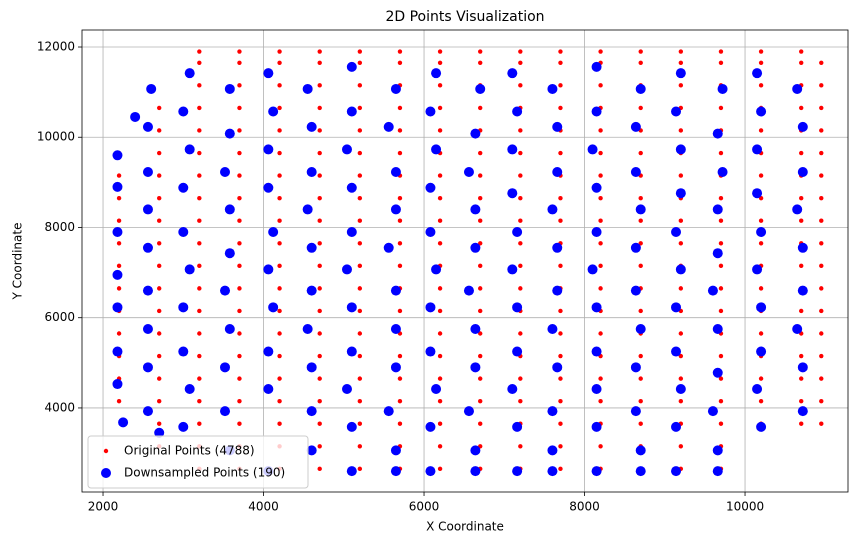 The image size is (868, 545). What do you see at coordinates (106, 451) in the screenshot?
I see `legend-marker` at bounding box center [106, 451].